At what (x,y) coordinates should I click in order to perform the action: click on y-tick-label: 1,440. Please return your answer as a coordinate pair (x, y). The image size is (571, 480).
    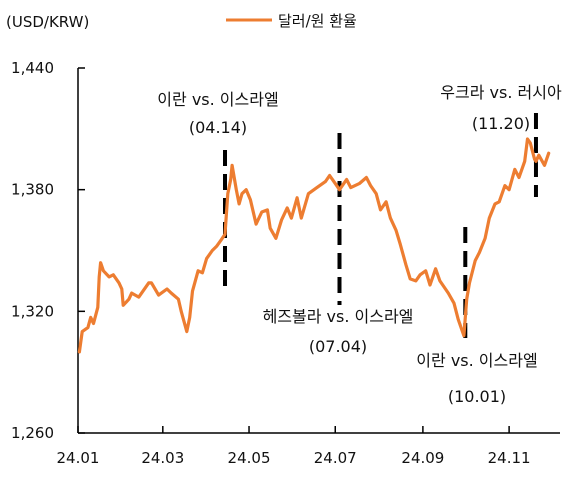
    Looking at the image, I should click on (32, 68).